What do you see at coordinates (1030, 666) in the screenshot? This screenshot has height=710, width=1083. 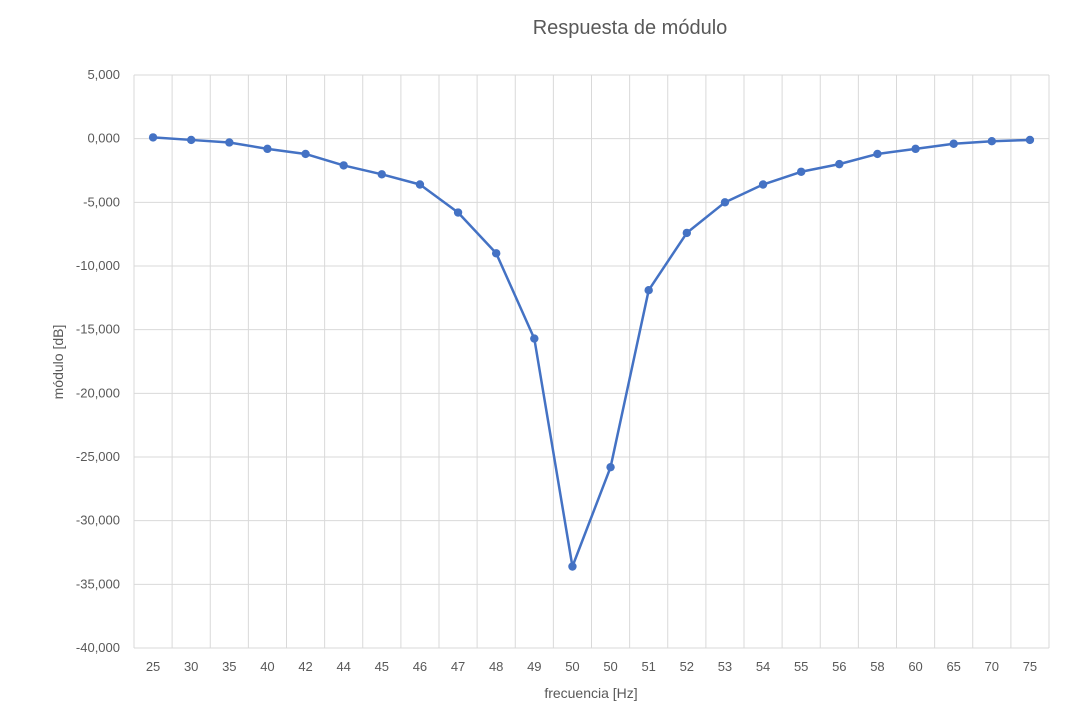 I see `x-tick-label: 75` at bounding box center [1030, 666].